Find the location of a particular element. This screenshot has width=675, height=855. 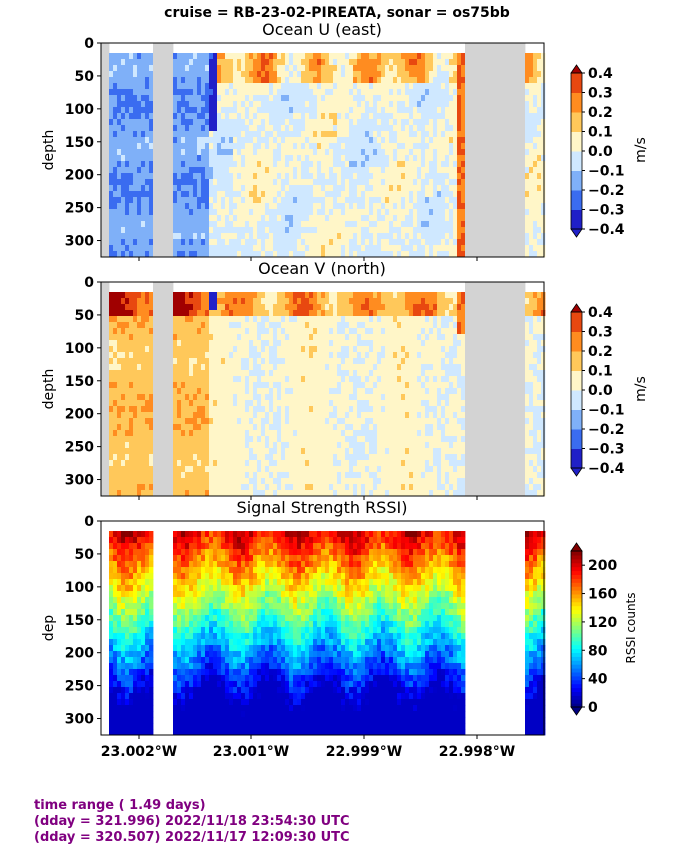

x-tick-label: 22.998°W is located at coordinates (477, 752).